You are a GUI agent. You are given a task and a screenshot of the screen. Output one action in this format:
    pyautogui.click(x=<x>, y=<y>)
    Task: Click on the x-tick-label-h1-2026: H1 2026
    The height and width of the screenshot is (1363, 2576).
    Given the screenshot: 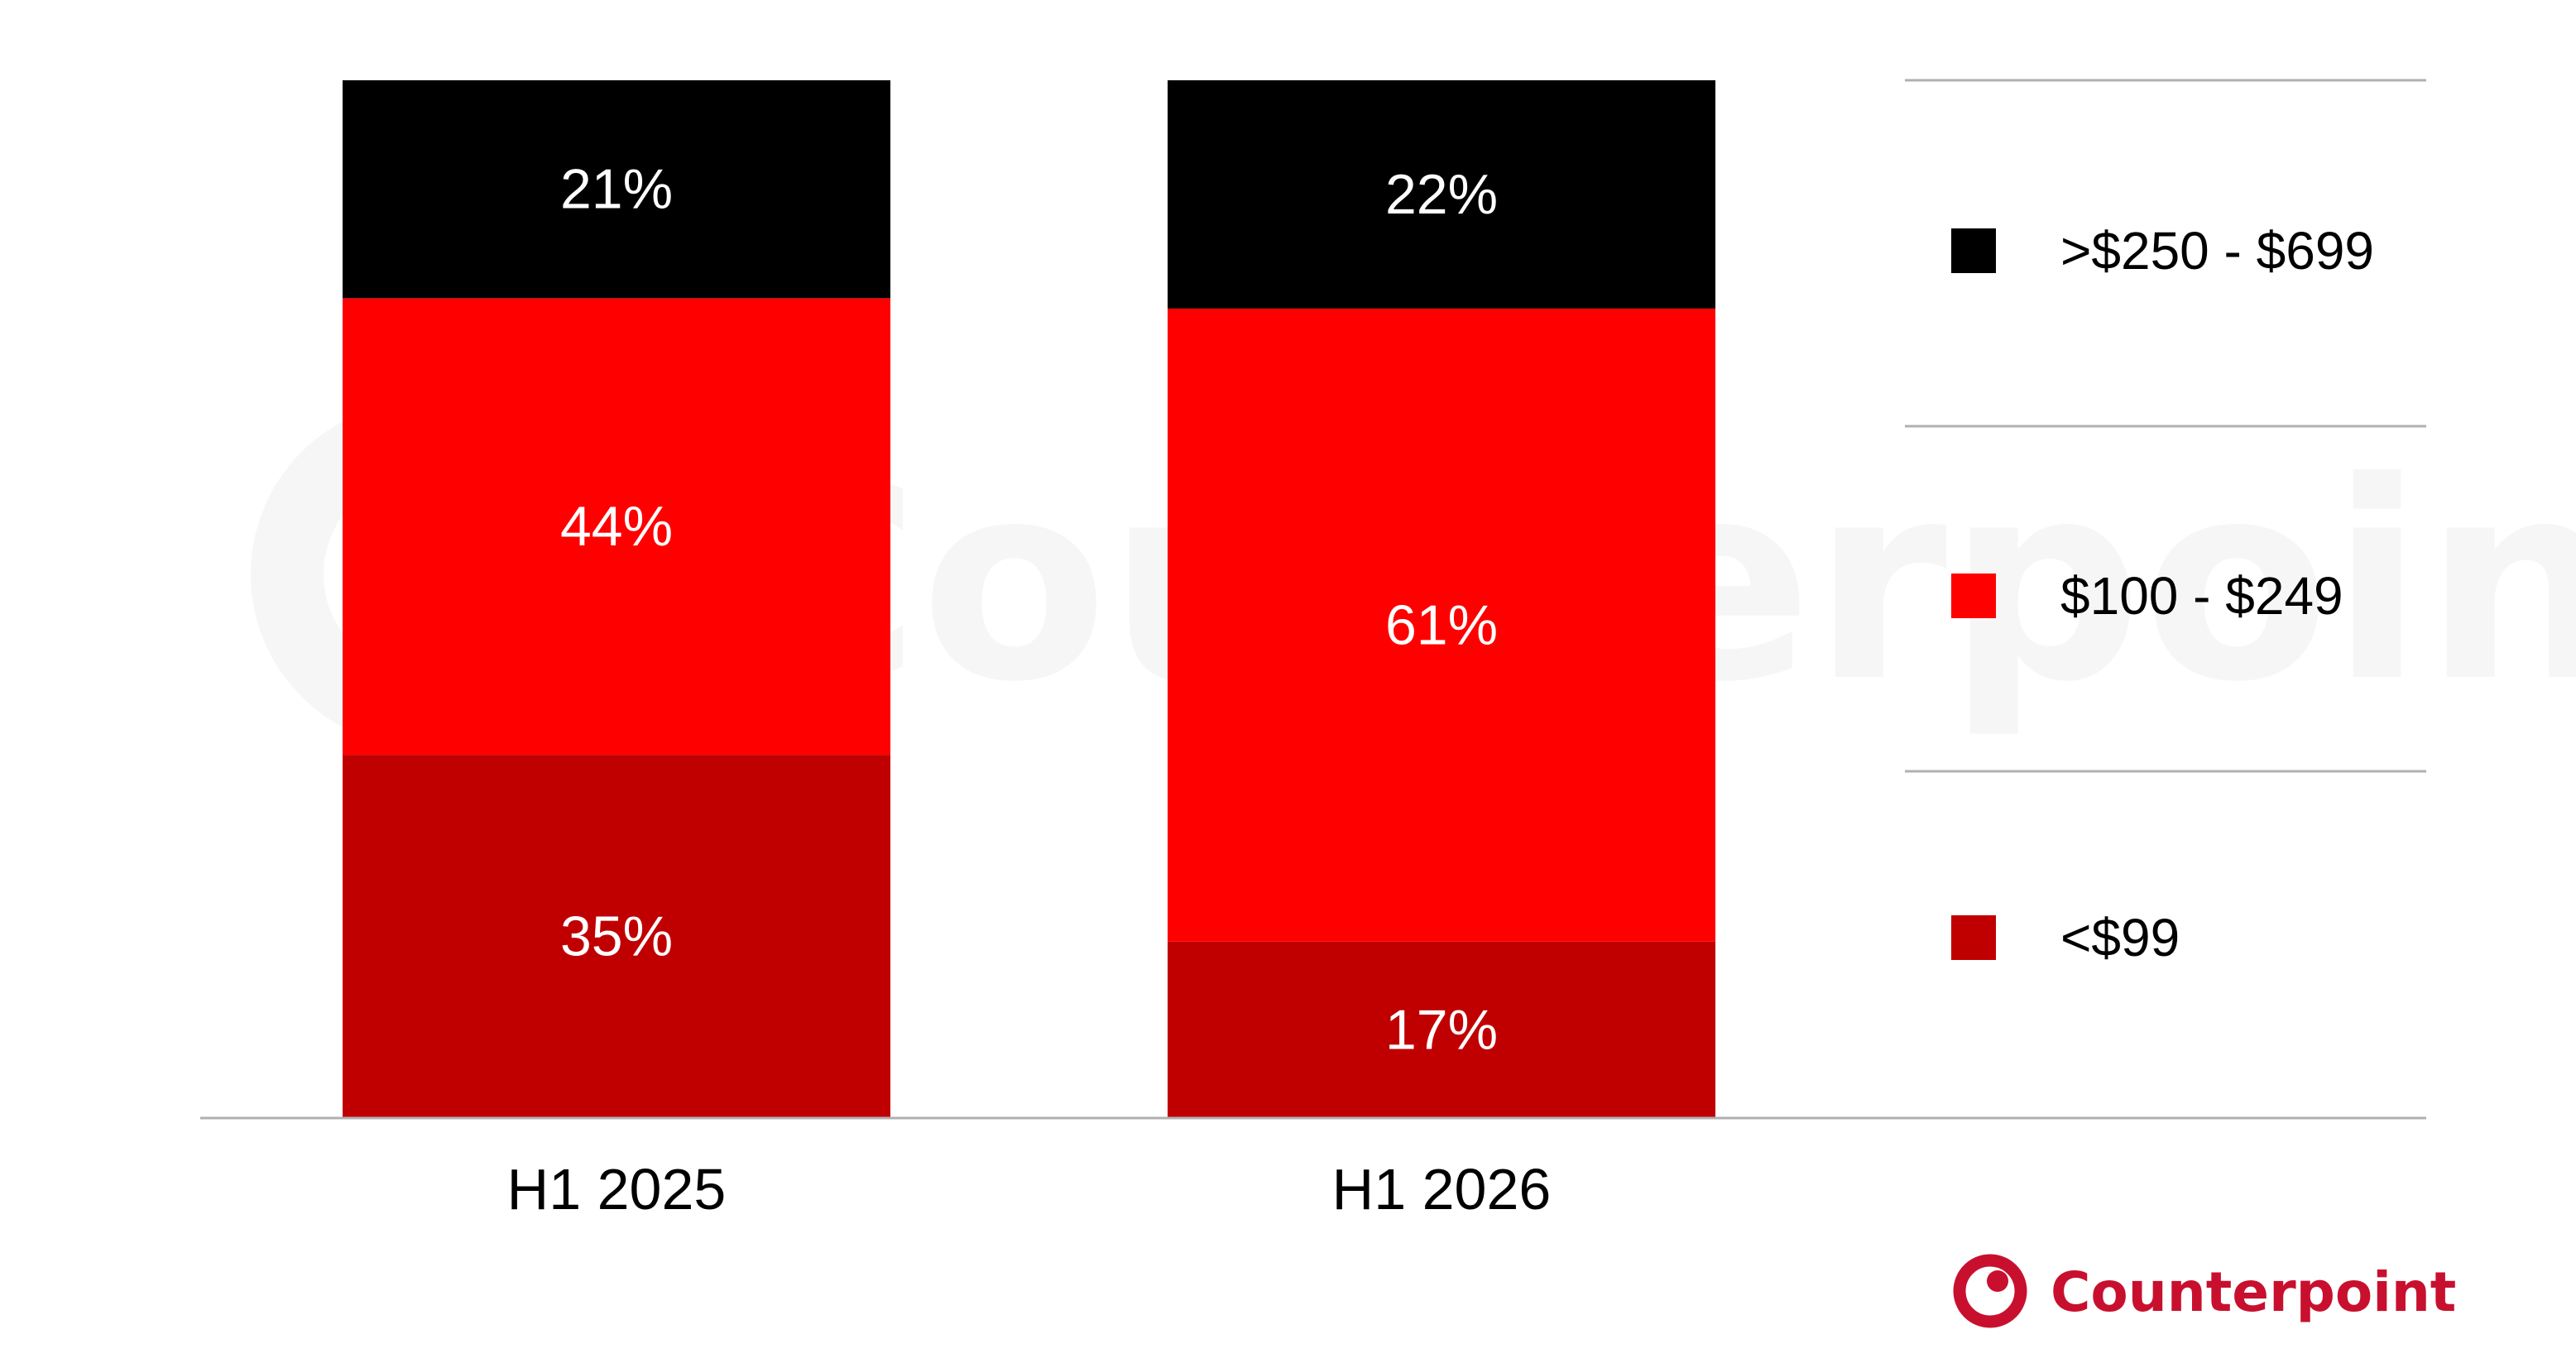 What is the action you would take?
    pyautogui.click(x=1442, y=1189)
    